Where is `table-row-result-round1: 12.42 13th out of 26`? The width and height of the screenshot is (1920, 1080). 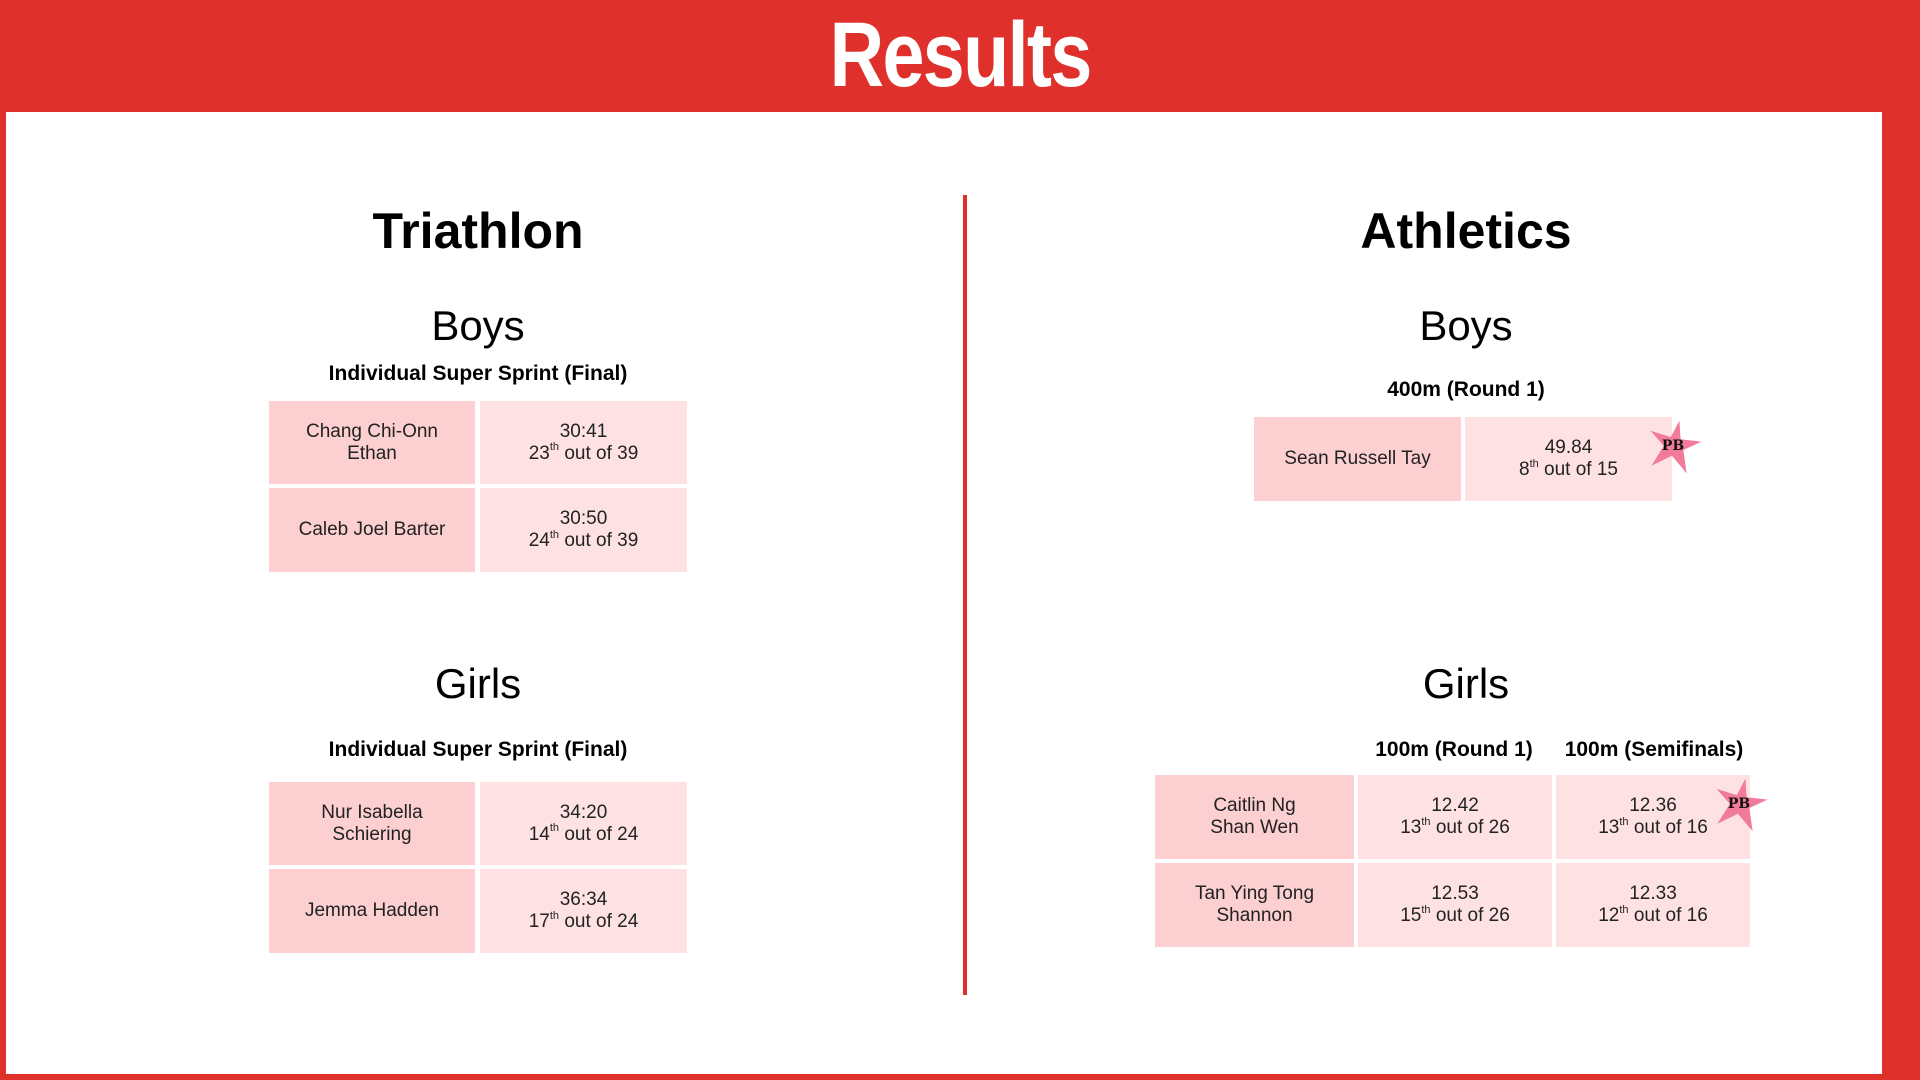
table-row-result-round1: 12.42 13th out of 26 is located at coordinates (1455, 817).